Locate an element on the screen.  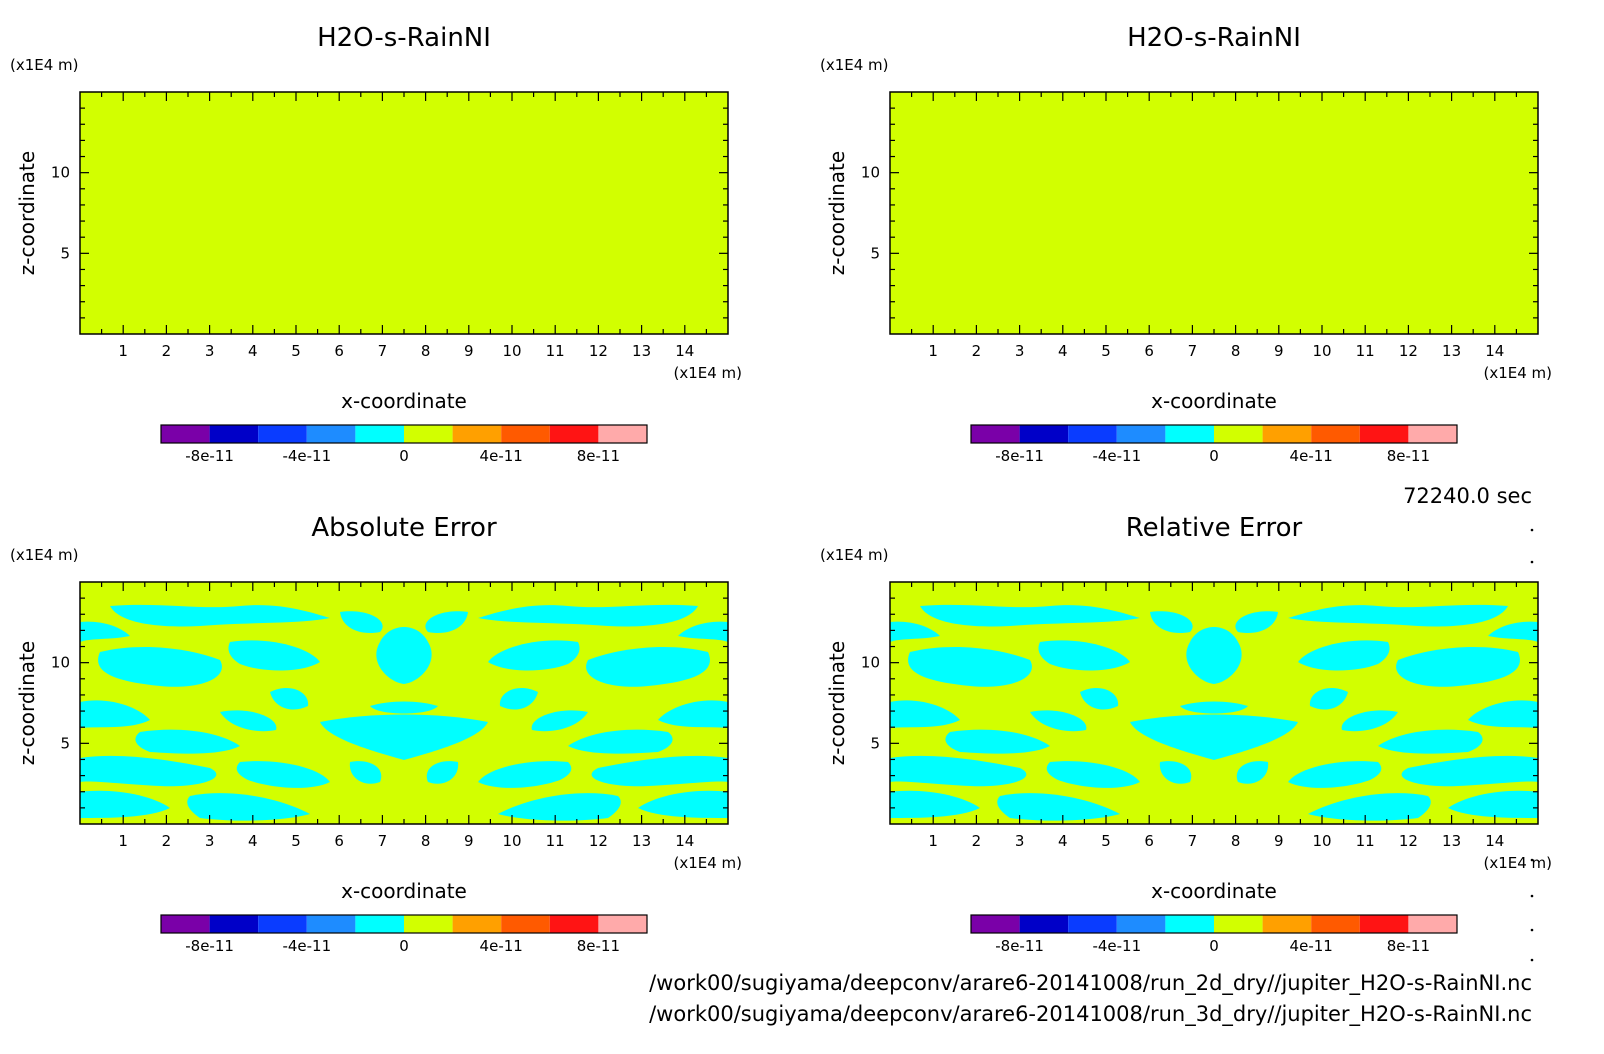
x-tick-label: 13 is located at coordinates (1451, 351).